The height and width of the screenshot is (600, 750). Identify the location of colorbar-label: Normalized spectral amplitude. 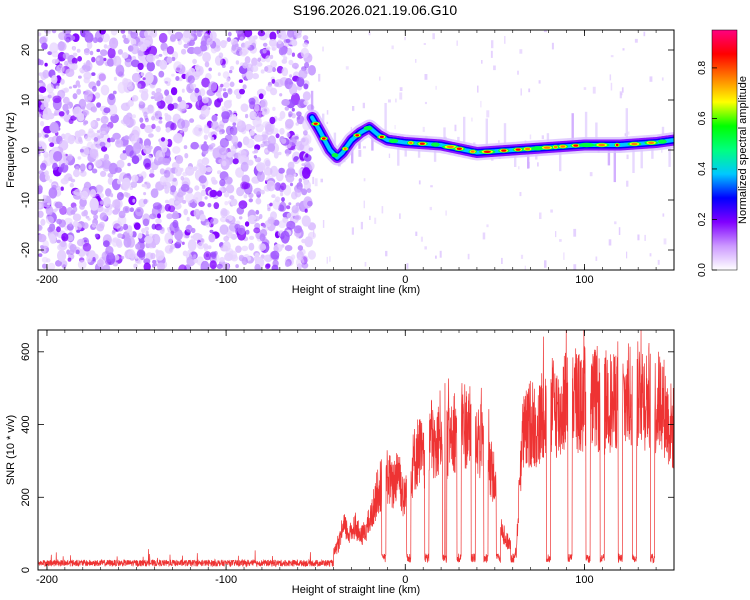
(743, 150).